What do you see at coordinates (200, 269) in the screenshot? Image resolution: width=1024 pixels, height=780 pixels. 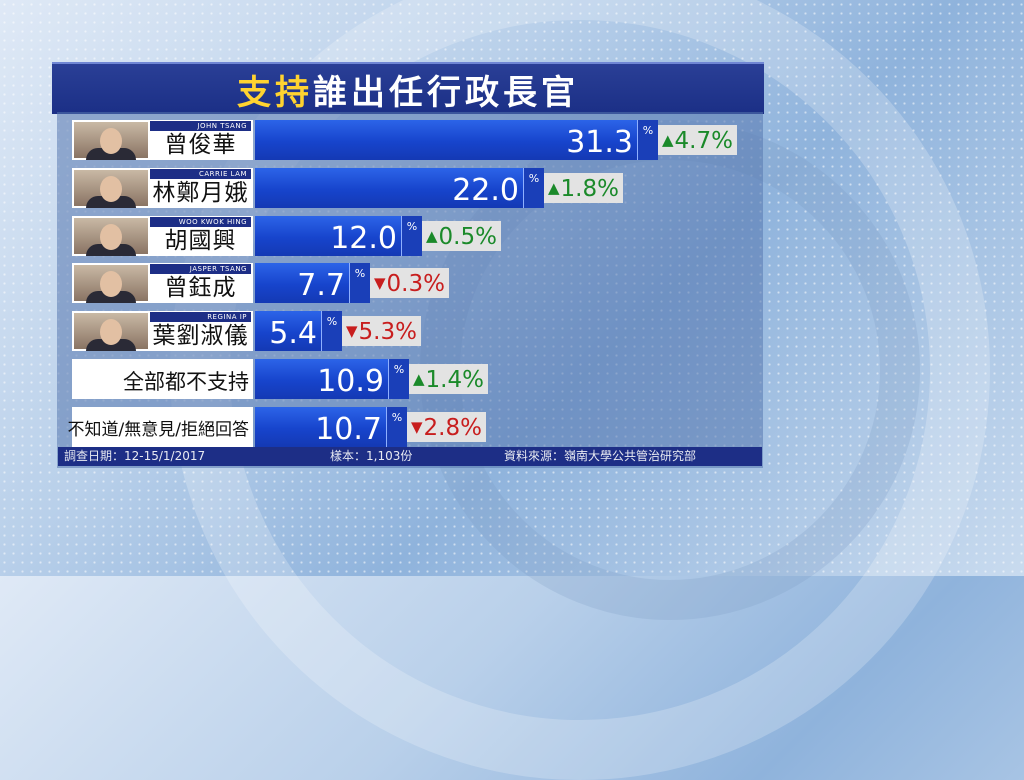 I see `english-name: JASPER TSANG` at bounding box center [200, 269].